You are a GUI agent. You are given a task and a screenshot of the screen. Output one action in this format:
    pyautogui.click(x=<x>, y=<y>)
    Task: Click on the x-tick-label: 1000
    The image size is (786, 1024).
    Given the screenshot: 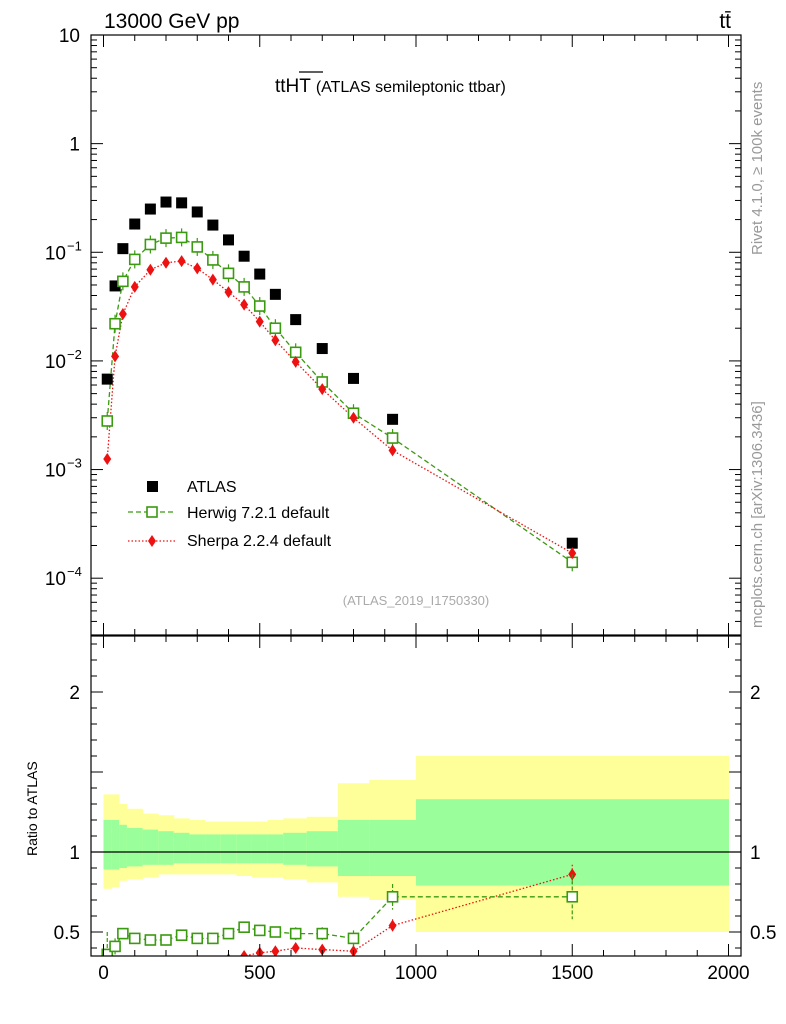 What is the action you would take?
    pyautogui.click(x=416, y=973)
    